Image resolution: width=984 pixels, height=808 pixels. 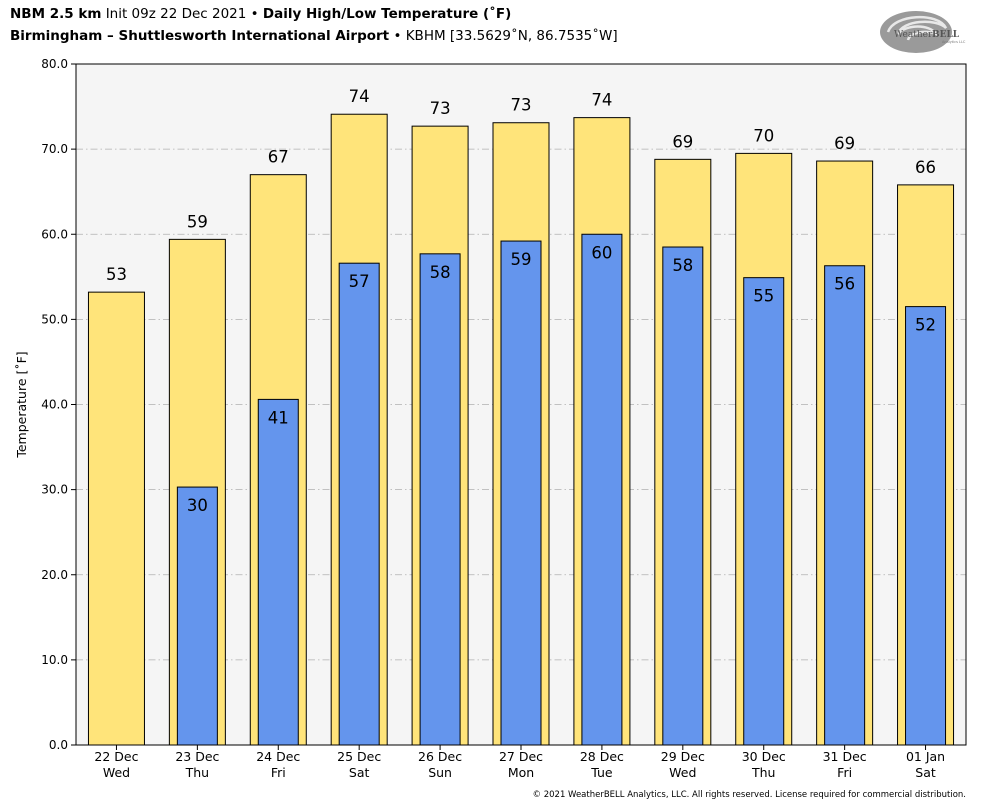 I want to click on x-tick-date: 29 Dec, so click(x=683, y=756).